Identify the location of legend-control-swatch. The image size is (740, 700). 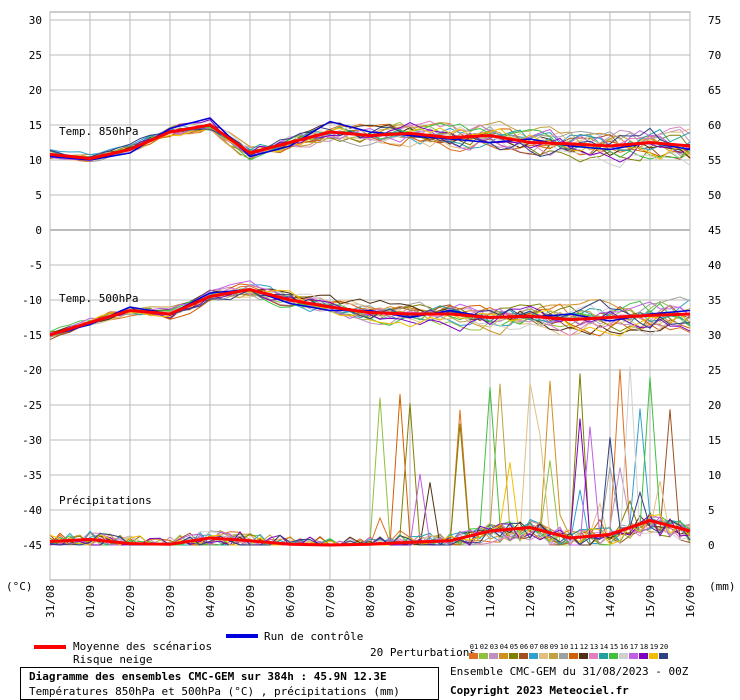
(242, 636).